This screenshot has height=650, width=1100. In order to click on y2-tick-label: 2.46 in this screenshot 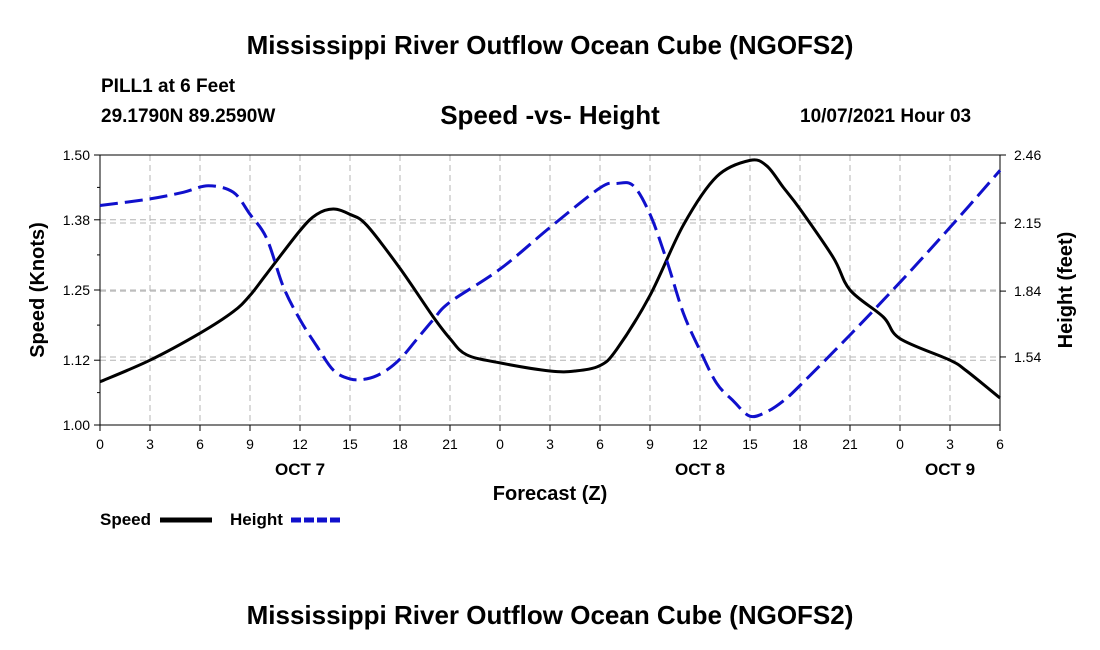, I will do `click(1027, 155)`.